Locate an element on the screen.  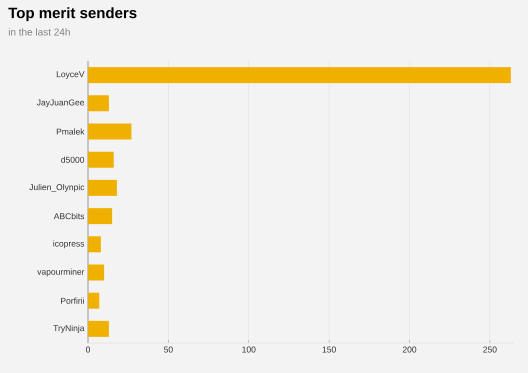
y-tick-label: Julien_Olynpic is located at coordinates (56, 188).